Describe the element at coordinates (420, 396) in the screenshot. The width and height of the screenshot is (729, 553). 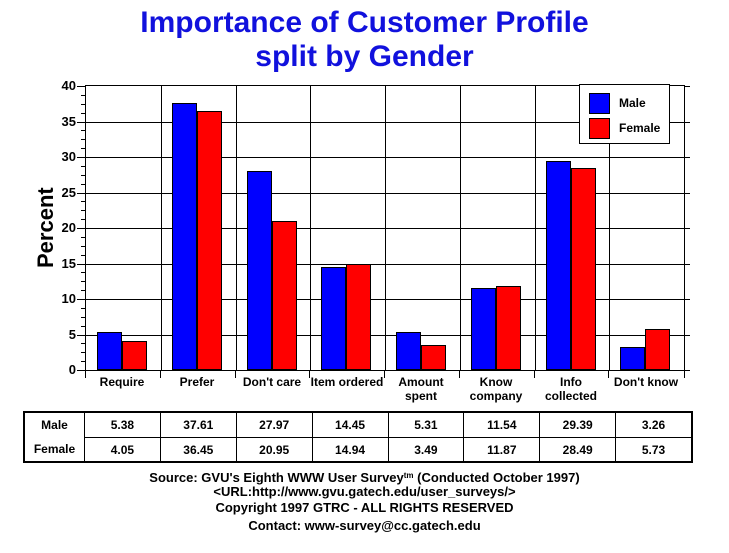
I see `category-label-line: spent` at that location.